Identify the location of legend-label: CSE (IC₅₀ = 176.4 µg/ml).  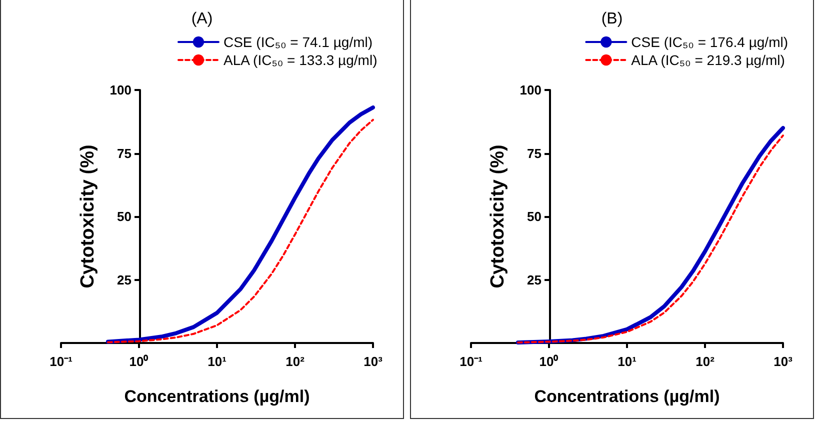
(709, 42).